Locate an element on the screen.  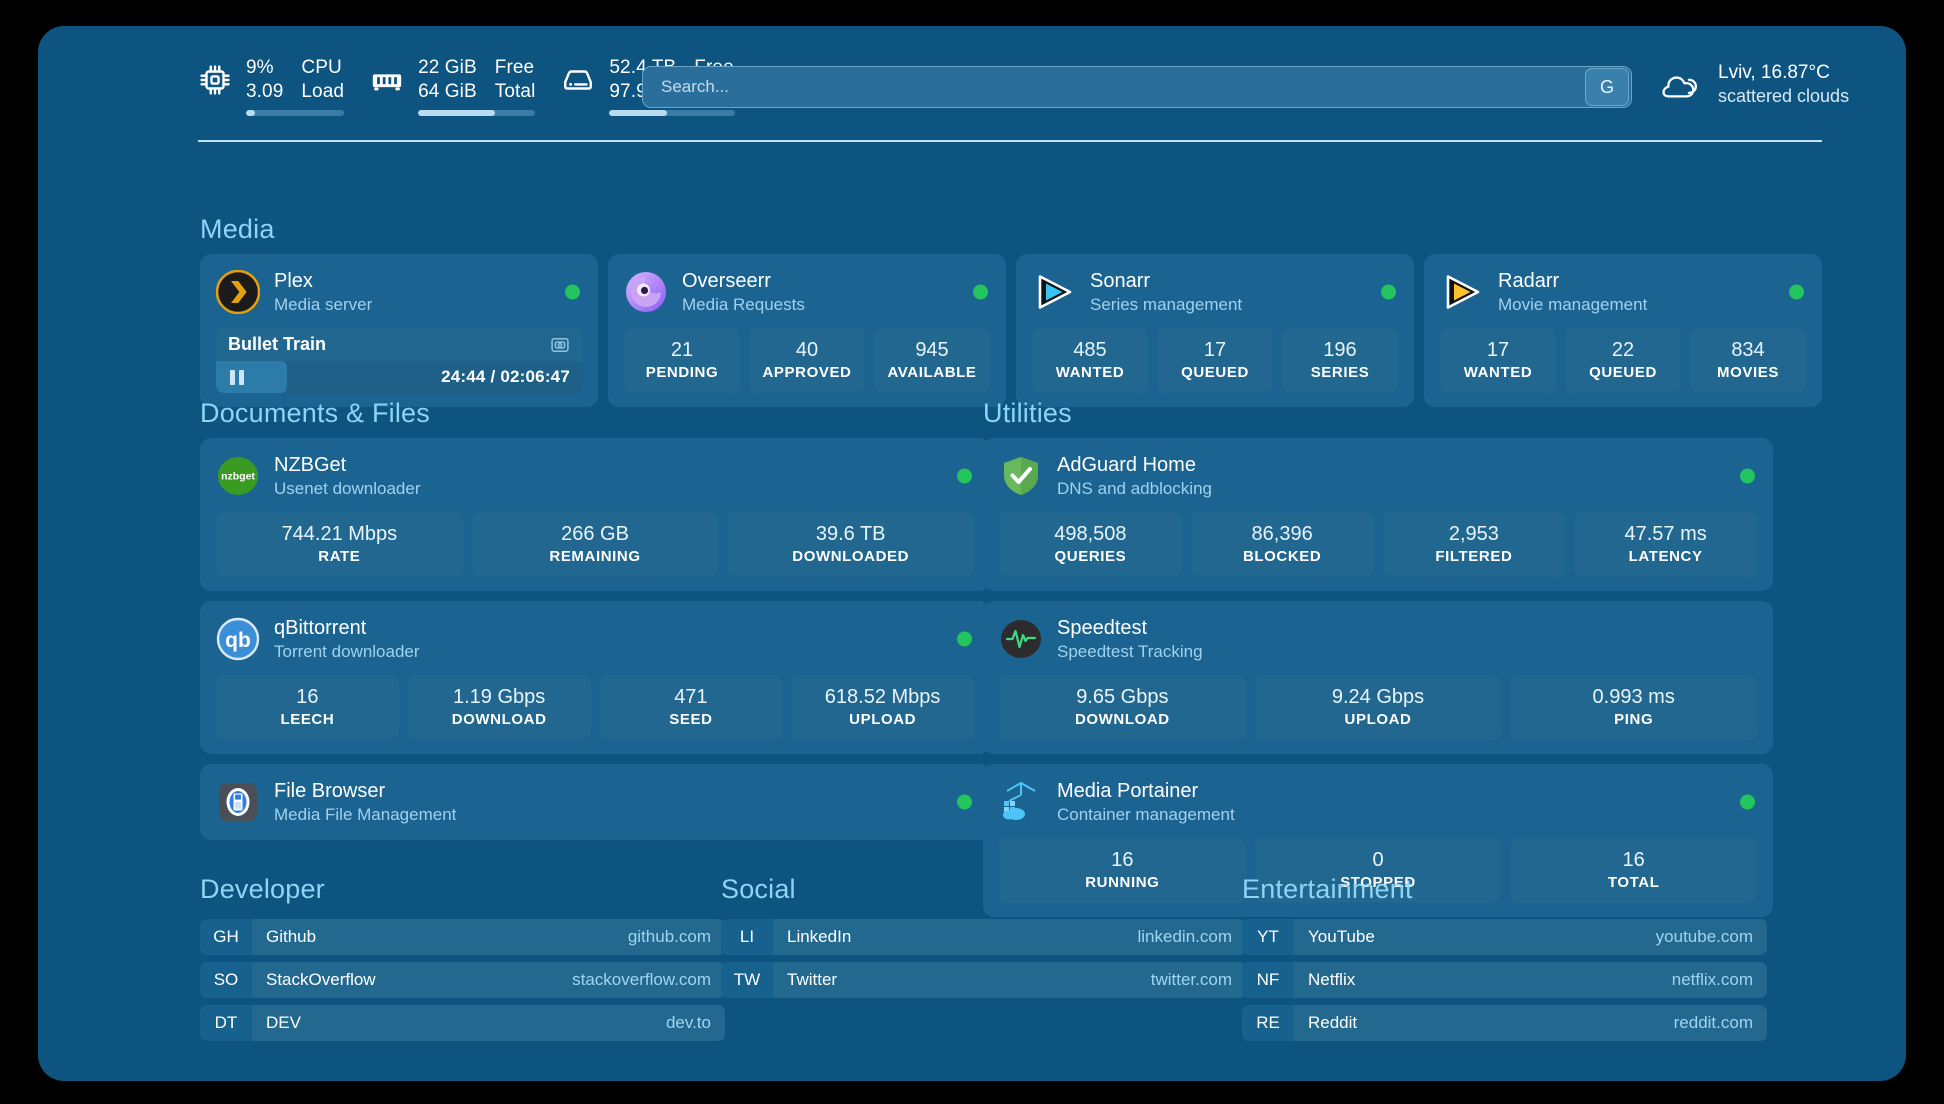
system-stat: 9% 3.09 CPU Load is located at coordinates (271, 86).